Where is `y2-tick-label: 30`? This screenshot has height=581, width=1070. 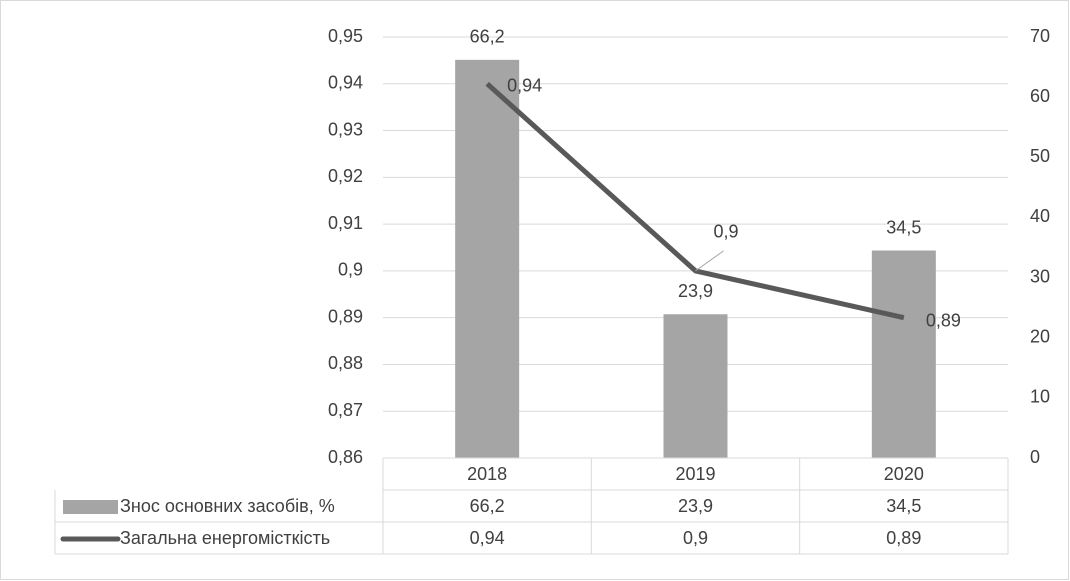
y2-tick-label: 30 is located at coordinates (1040, 276).